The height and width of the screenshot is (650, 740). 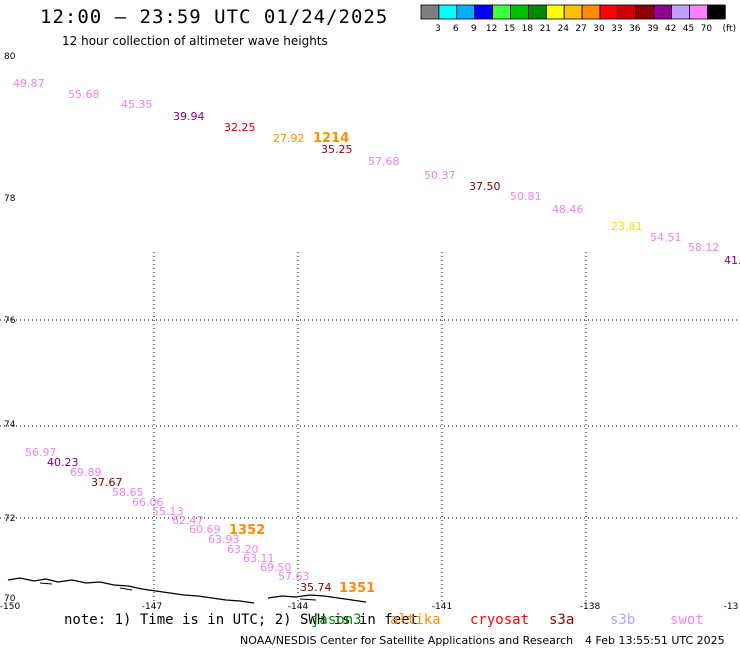 What do you see at coordinates (137, 104) in the screenshot?
I see `wave-height-label: 45.35` at bounding box center [137, 104].